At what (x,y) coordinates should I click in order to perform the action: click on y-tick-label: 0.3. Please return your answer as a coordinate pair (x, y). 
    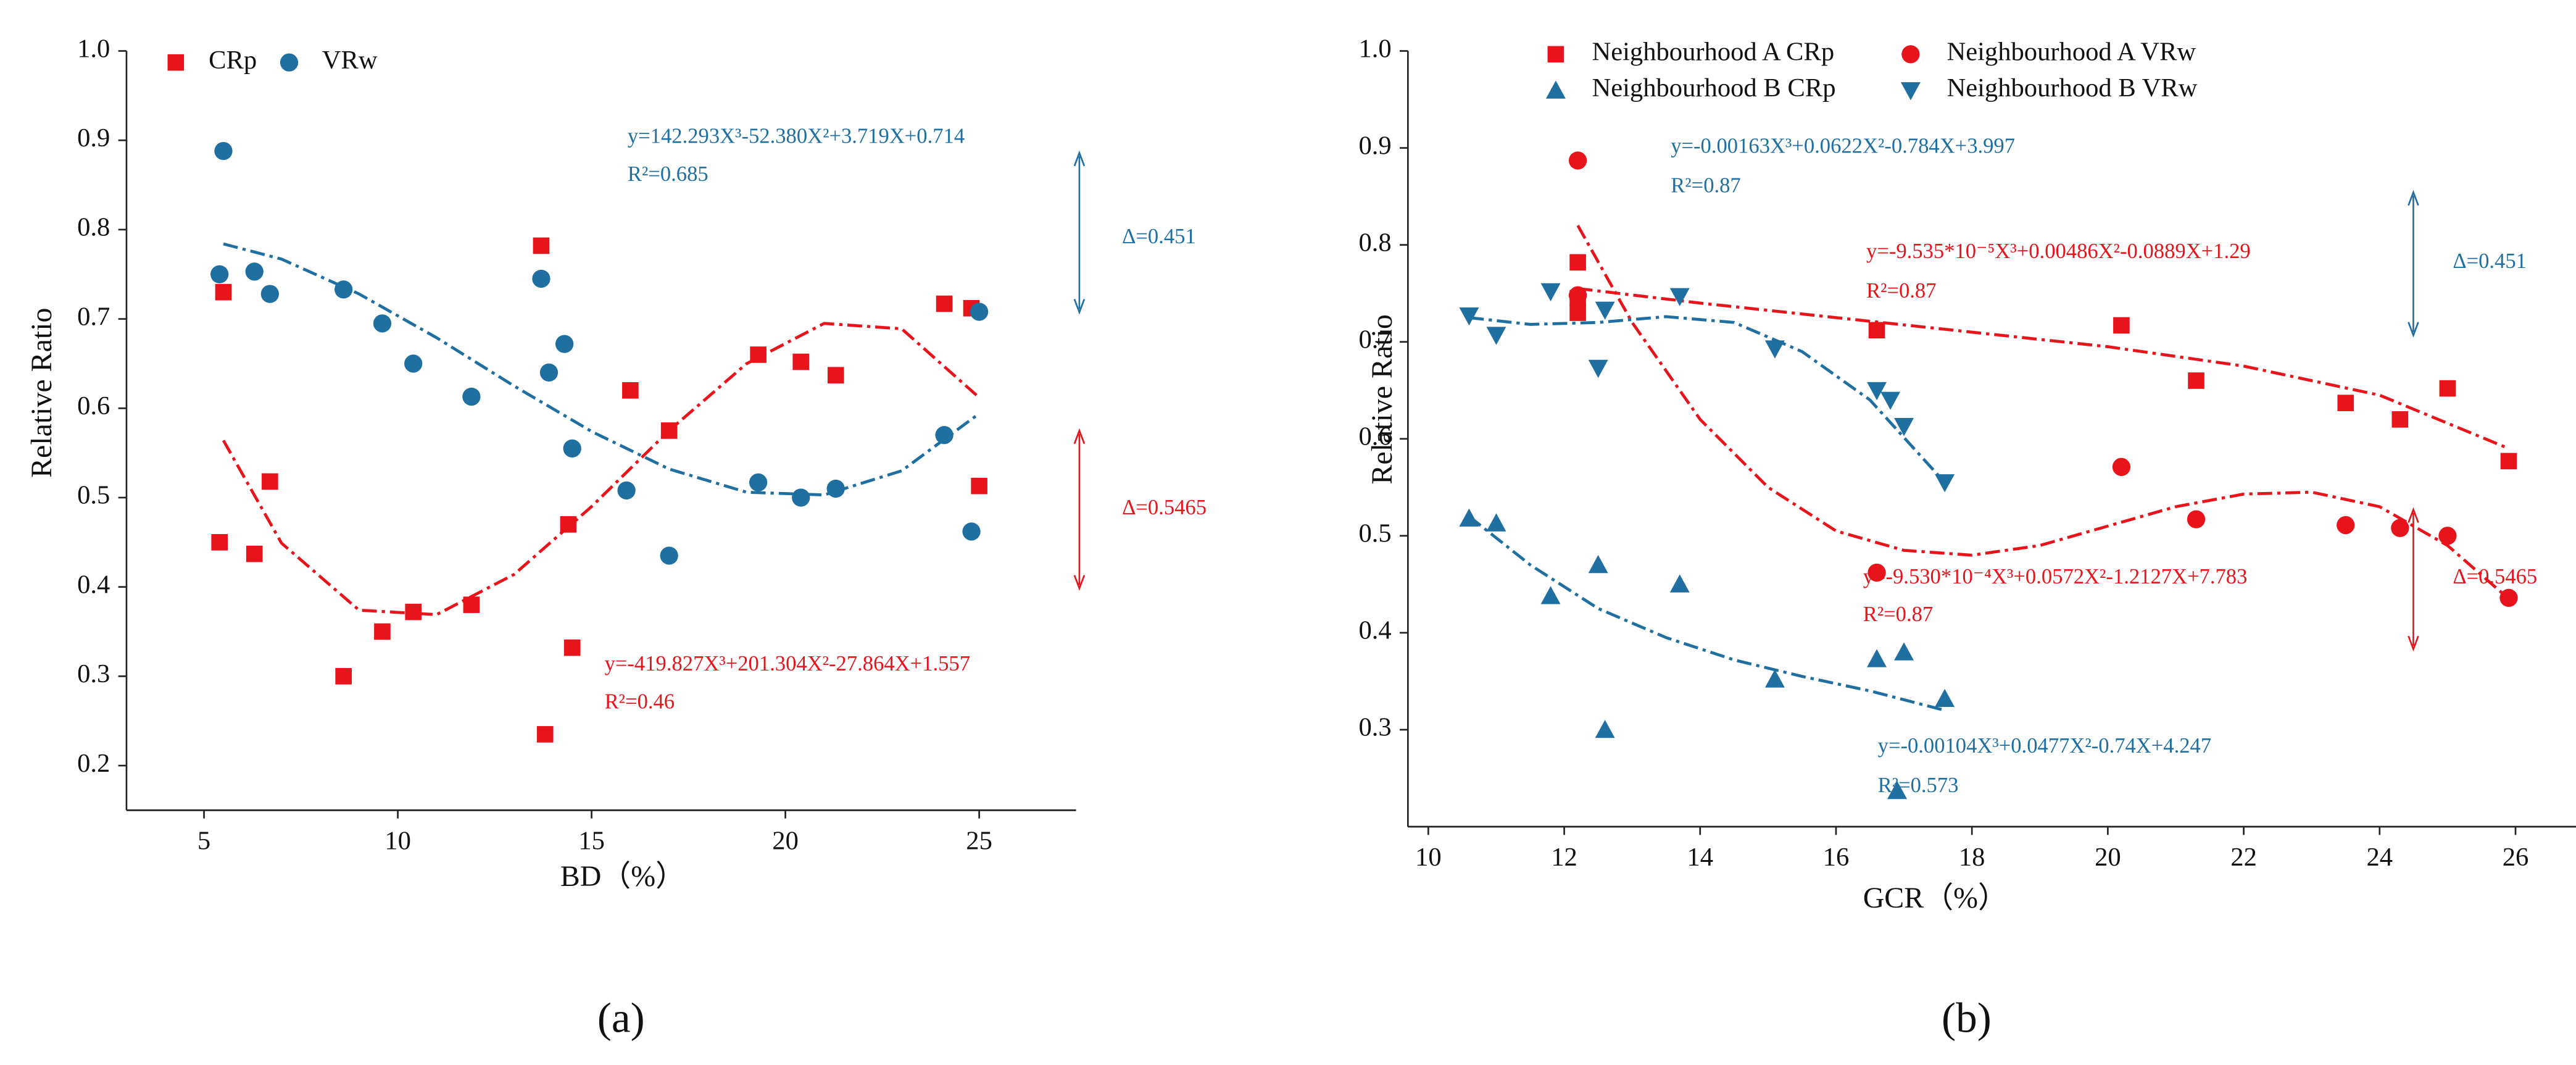
    Looking at the image, I should click on (93, 673).